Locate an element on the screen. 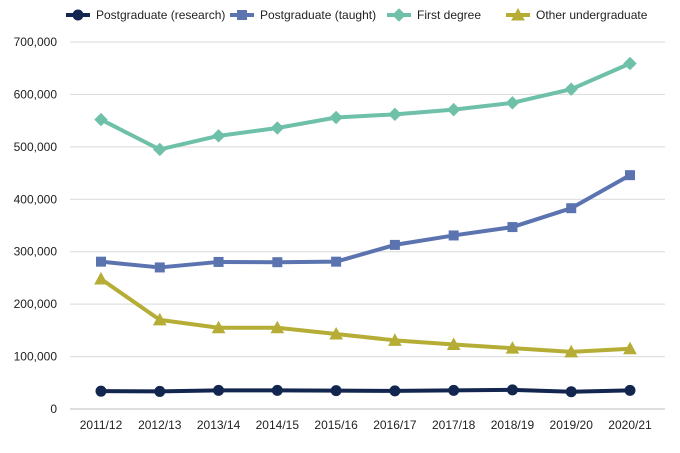 The width and height of the screenshot is (680, 453). y-tick-label: 500,000 is located at coordinates (36, 147).